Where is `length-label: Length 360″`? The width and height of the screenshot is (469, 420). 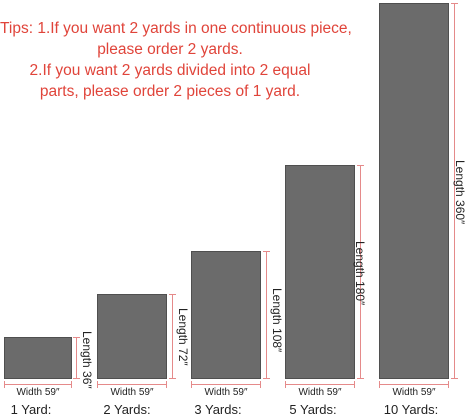
length-label: Length 360″ is located at coordinates (460, 192).